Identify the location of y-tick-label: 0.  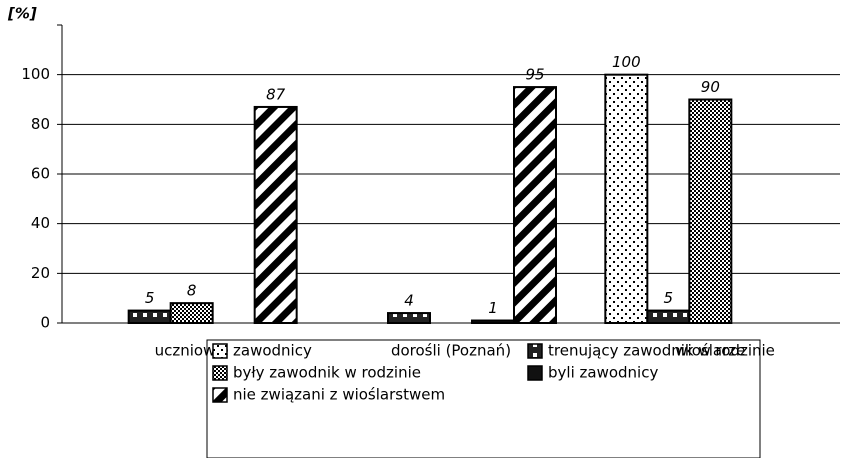
(45, 323).